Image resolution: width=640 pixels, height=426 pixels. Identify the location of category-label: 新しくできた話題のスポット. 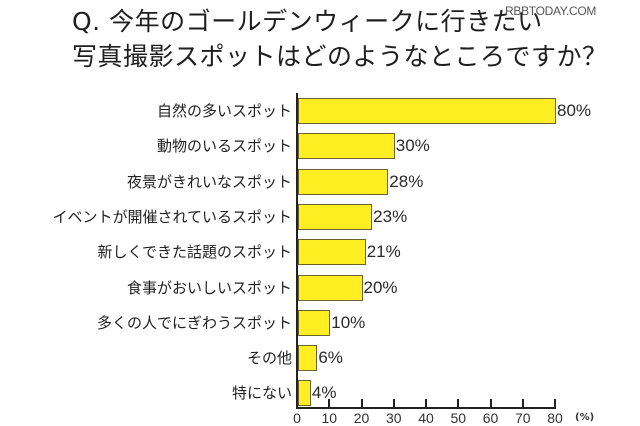
(194, 252).